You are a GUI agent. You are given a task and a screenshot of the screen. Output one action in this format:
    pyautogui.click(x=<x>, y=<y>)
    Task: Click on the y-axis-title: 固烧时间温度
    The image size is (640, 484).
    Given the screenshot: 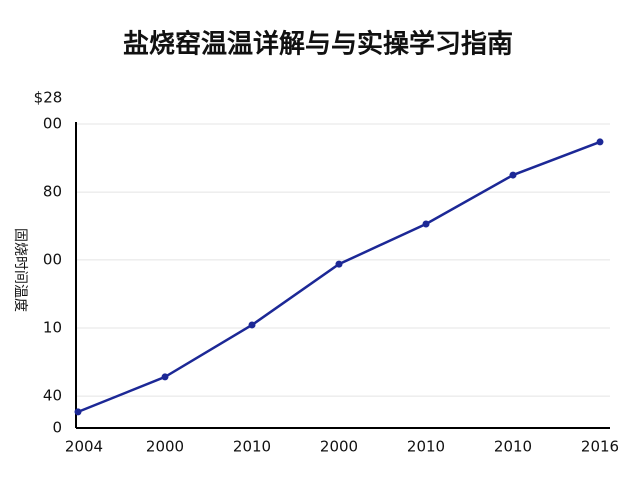 What is the action you would take?
    pyautogui.click(x=20, y=270)
    